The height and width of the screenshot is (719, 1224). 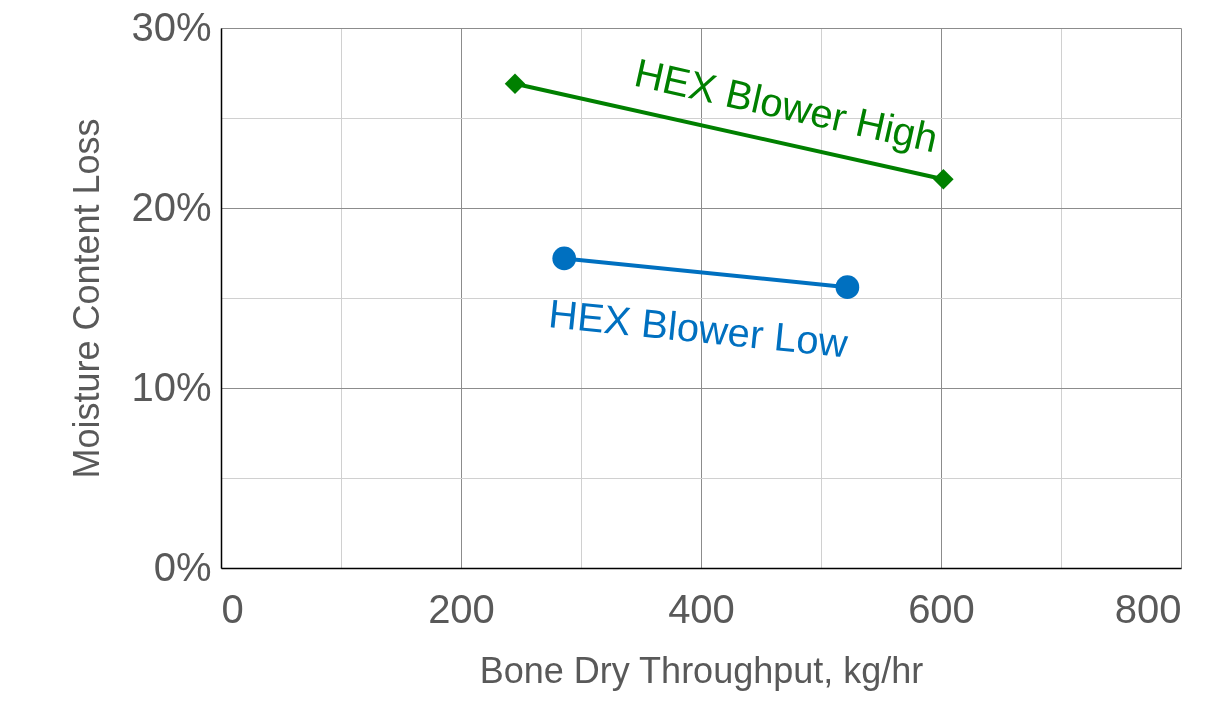 What do you see at coordinates (701, 670) in the screenshot?
I see `x-axis-title: Bone Dry Throughput, kg/hr` at bounding box center [701, 670].